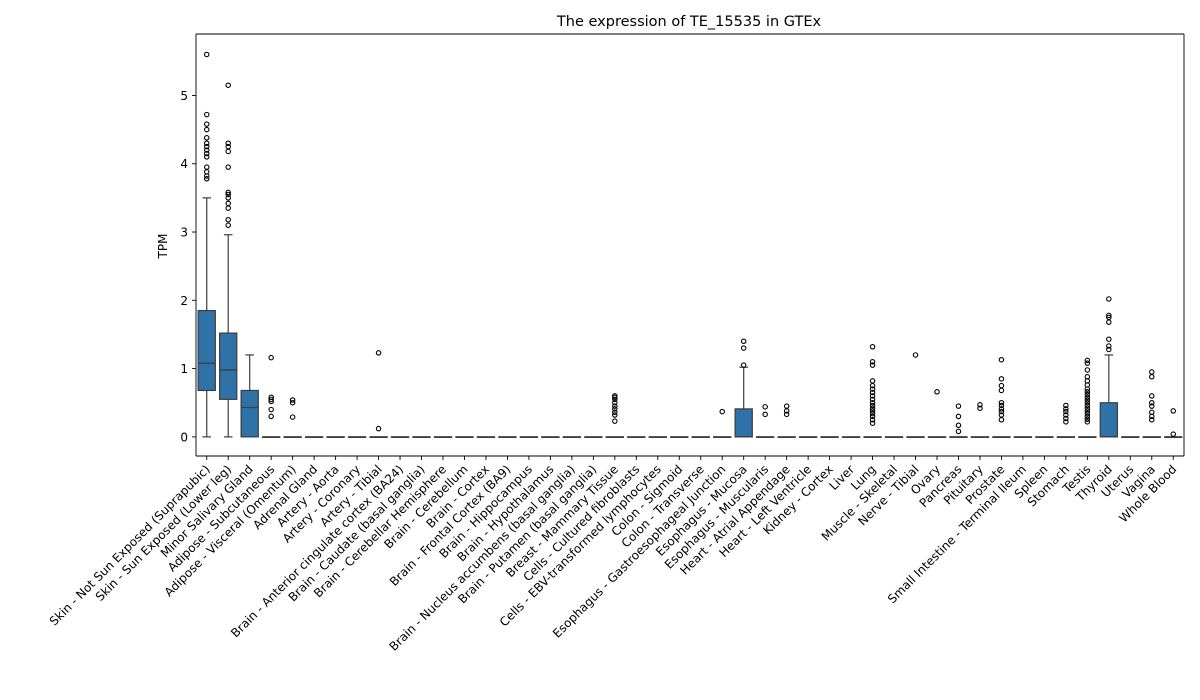  Describe the element at coordinates (184, 233) in the screenshot. I see `y-tick-label: 3` at that location.